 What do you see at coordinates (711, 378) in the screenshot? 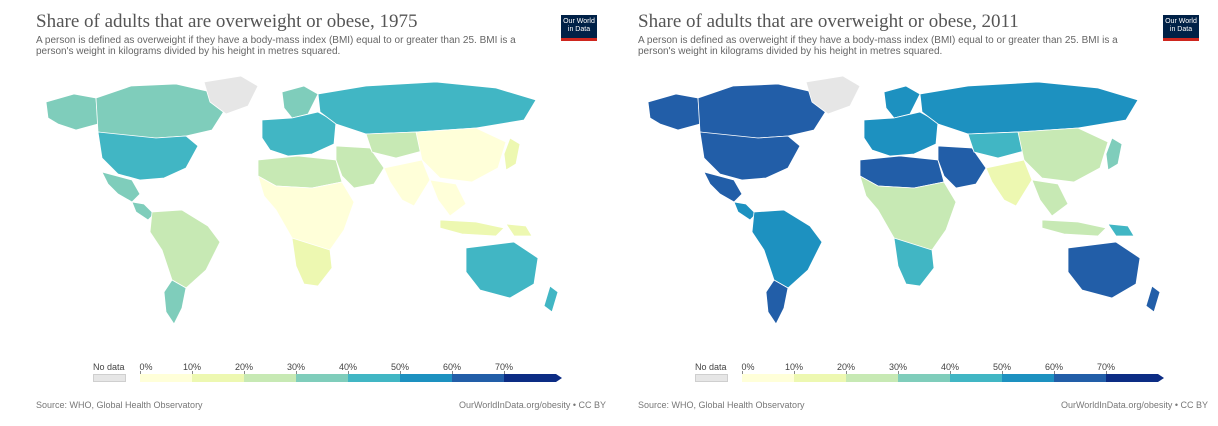
I see `no-data-swatch` at bounding box center [711, 378].